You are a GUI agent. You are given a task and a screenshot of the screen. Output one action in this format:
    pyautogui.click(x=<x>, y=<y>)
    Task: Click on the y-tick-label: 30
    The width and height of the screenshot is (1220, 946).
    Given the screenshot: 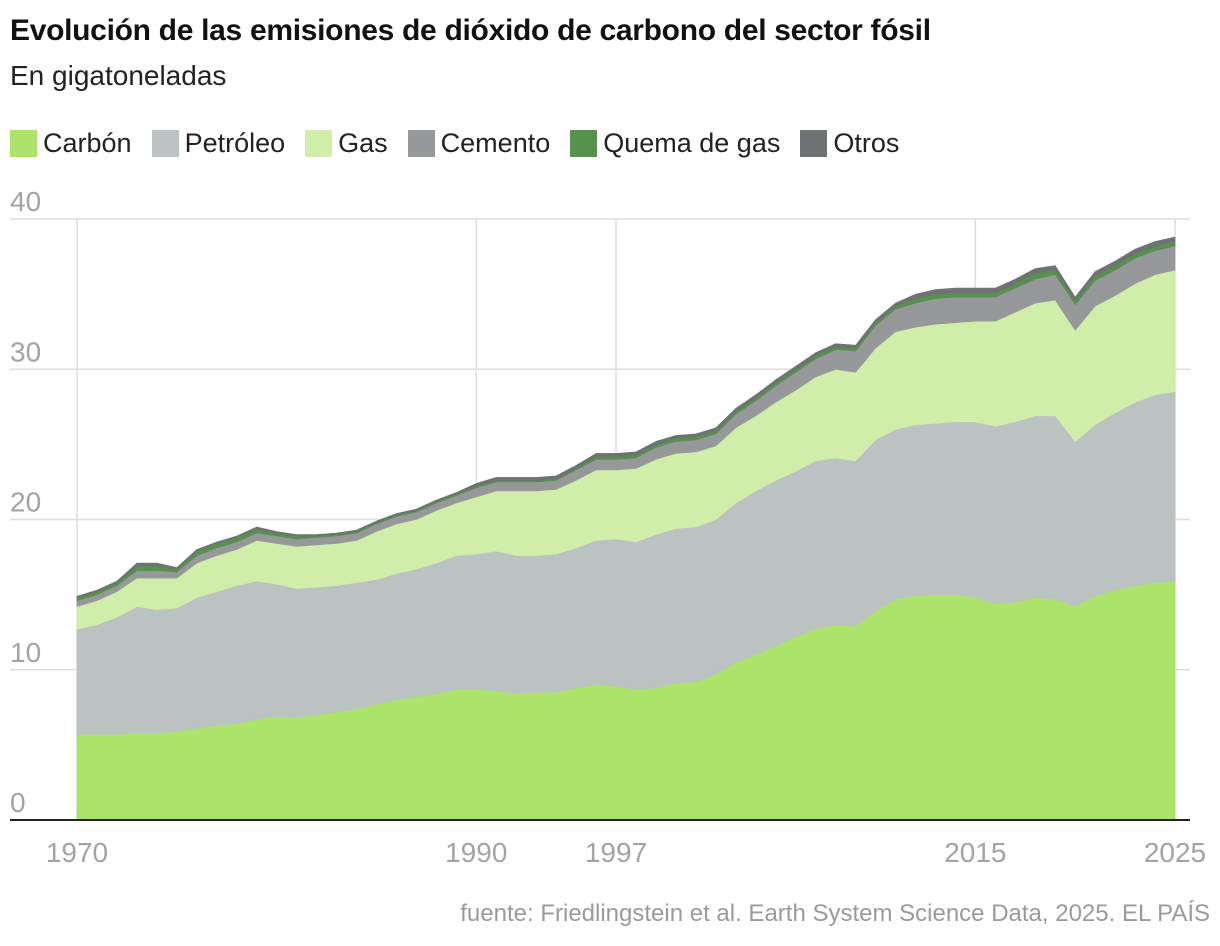 What is the action you would take?
    pyautogui.click(x=25, y=351)
    